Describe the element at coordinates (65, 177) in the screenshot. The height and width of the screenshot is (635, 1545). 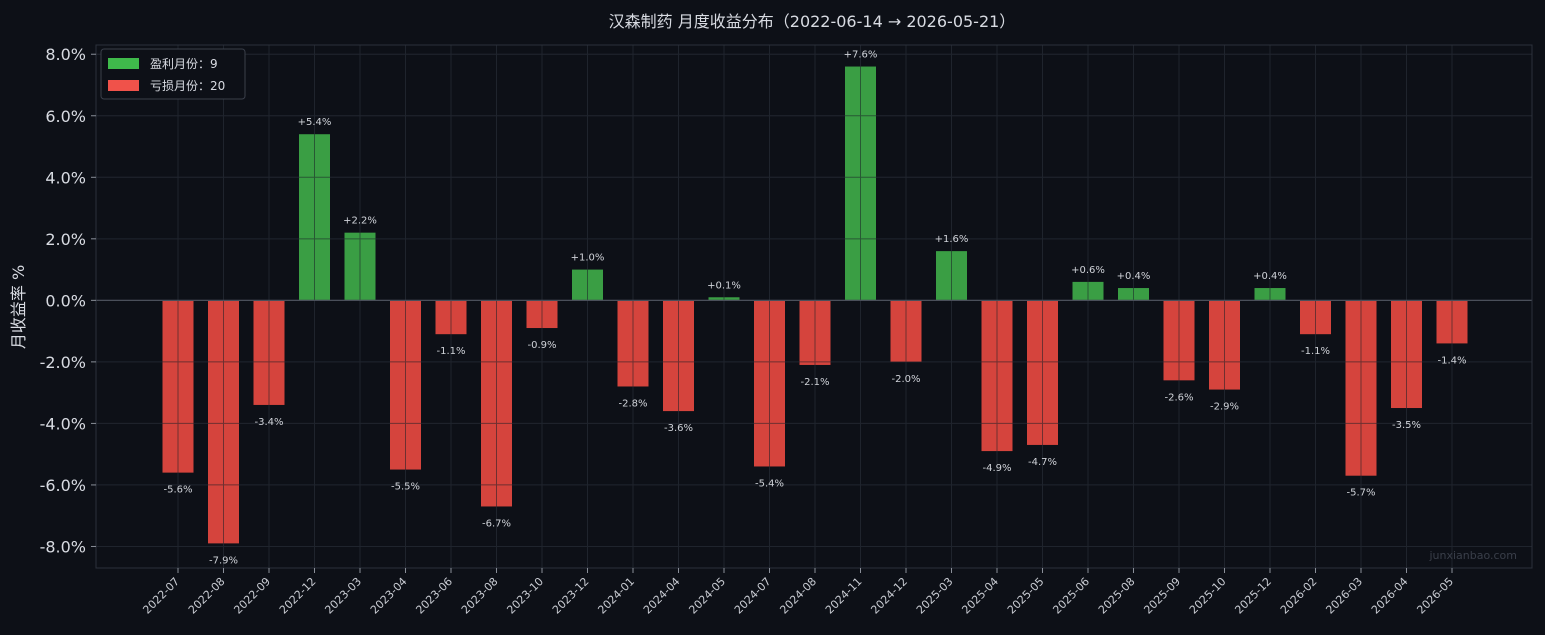
I see `y-tick-label: 4.0%` at that location.